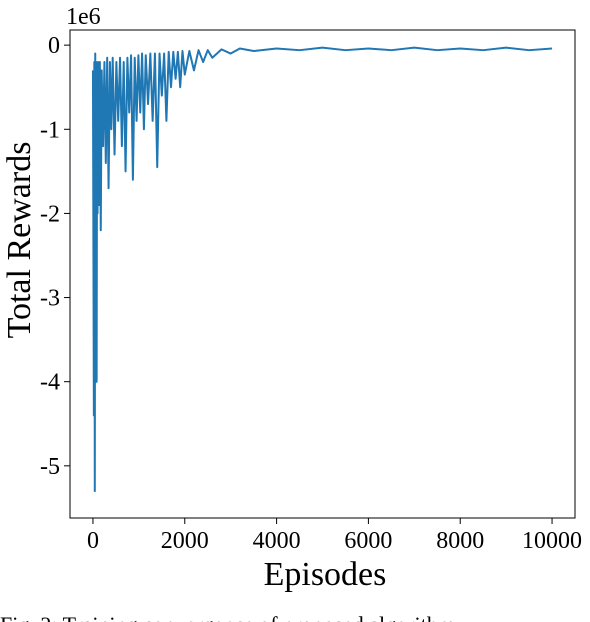  I want to click on y-tick-label: -3, so click(50, 299).